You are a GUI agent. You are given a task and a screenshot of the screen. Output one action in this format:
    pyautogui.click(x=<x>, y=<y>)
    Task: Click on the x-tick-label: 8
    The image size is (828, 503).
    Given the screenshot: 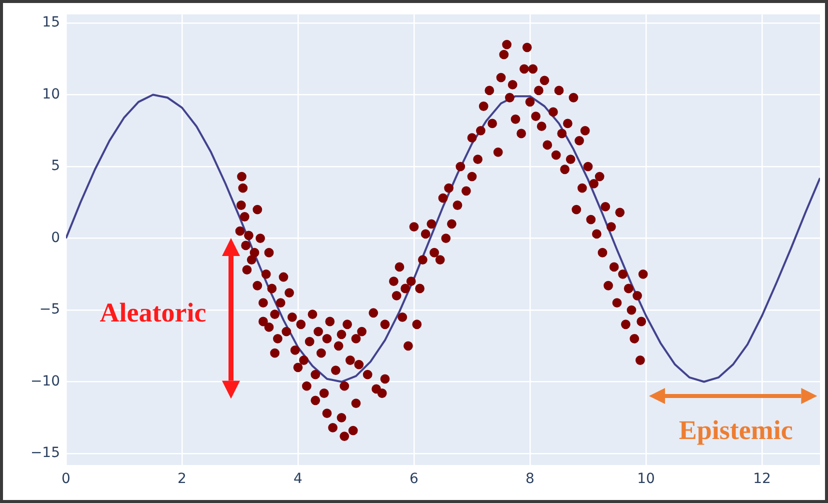 What is the action you would take?
    pyautogui.click(x=530, y=479)
    